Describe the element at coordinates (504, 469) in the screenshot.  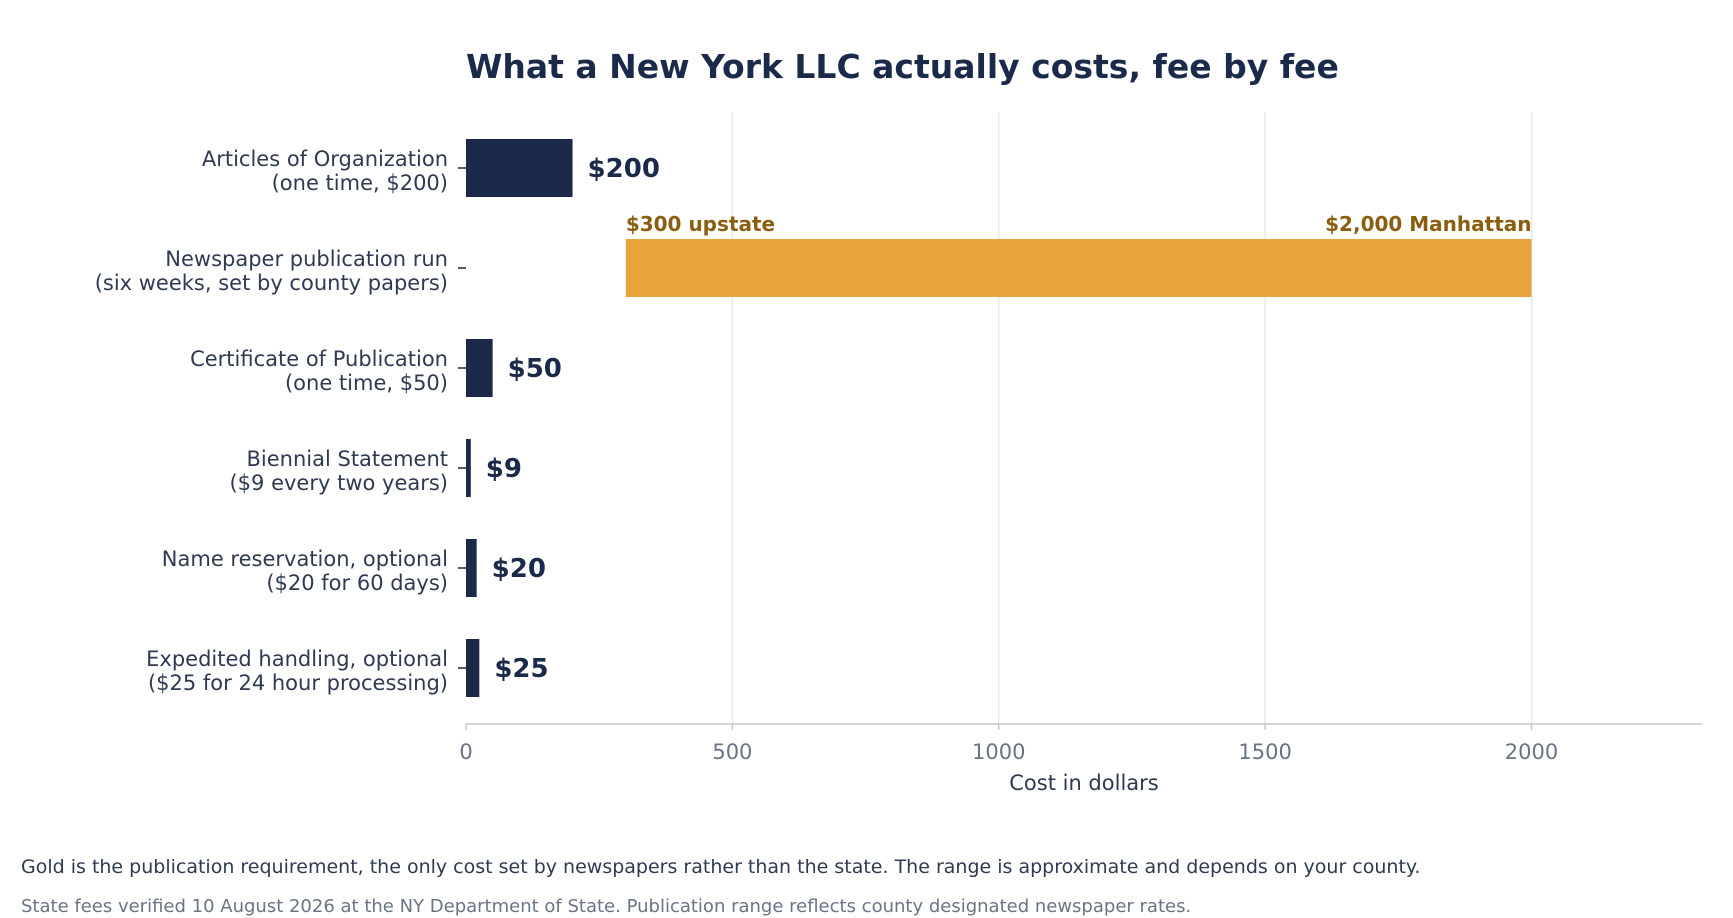
I see `bar-value-label: $9` at that location.